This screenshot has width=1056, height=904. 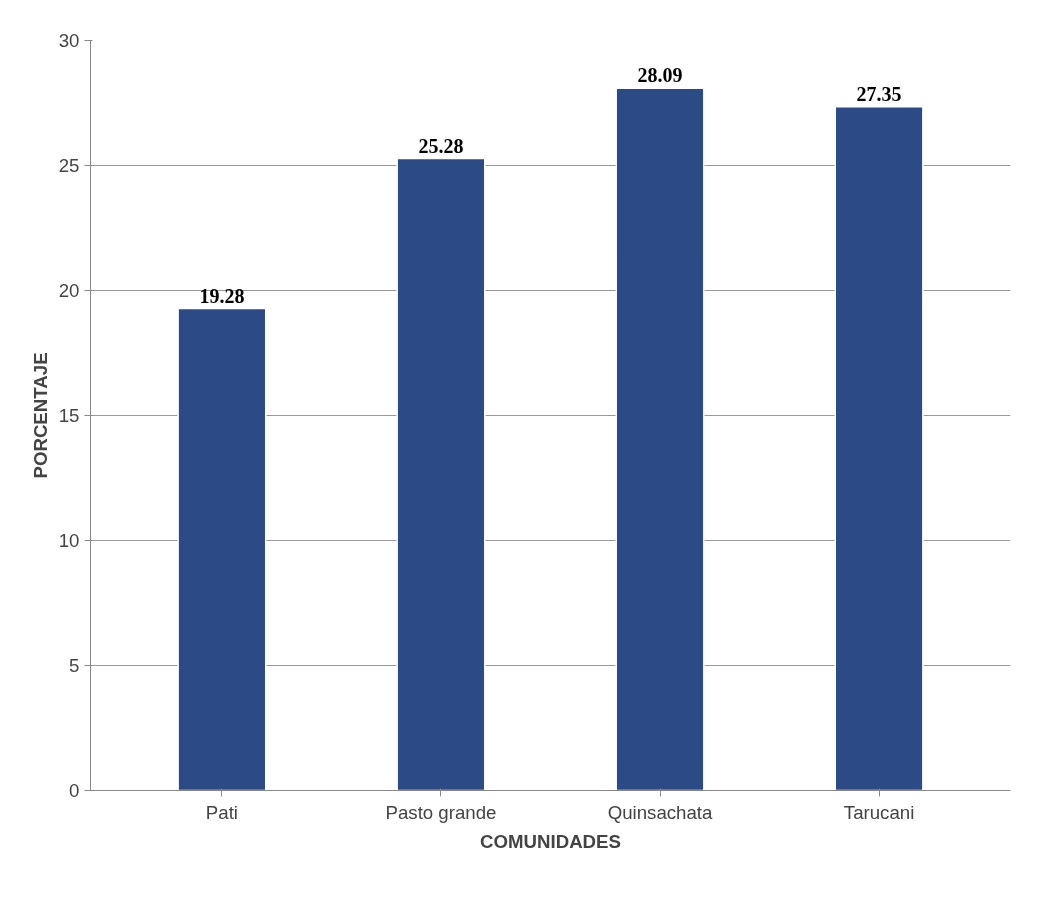 What do you see at coordinates (74, 790) in the screenshot?
I see `y-tick-label: 0` at bounding box center [74, 790].